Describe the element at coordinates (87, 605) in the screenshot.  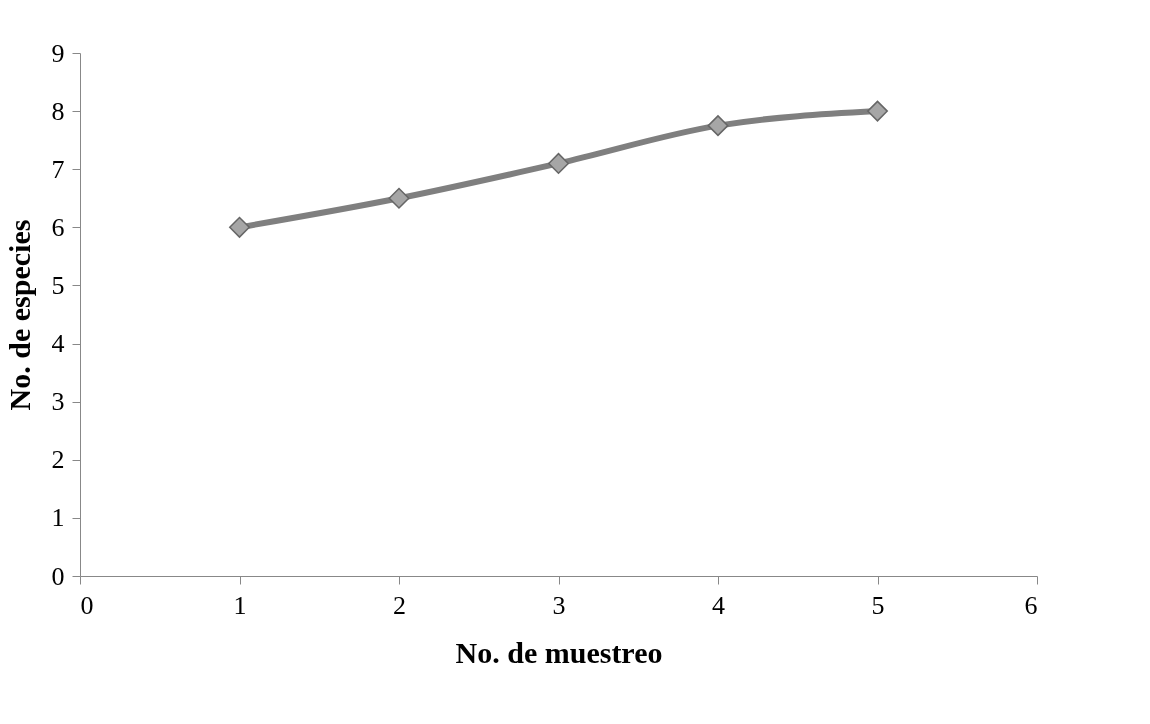
I see `x-tick-label: 0` at that location.